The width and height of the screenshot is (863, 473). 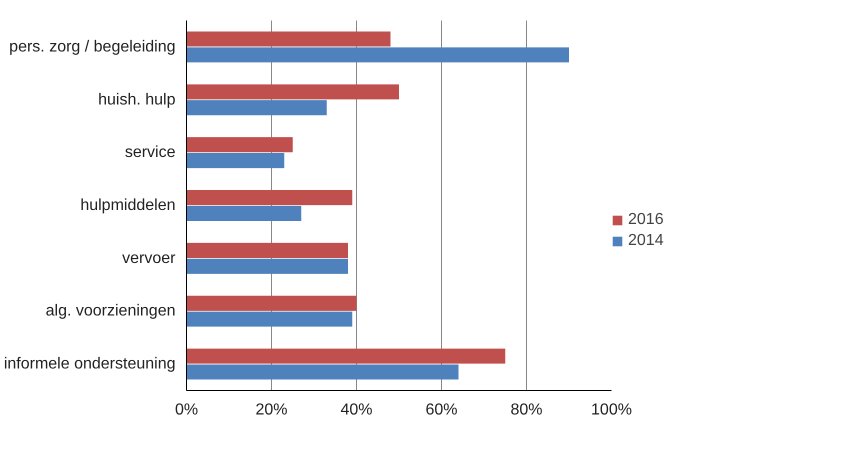 What do you see at coordinates (150, 153) in the screenshot?
I see `y-tick-label: service` at bounding box center [150, 153].